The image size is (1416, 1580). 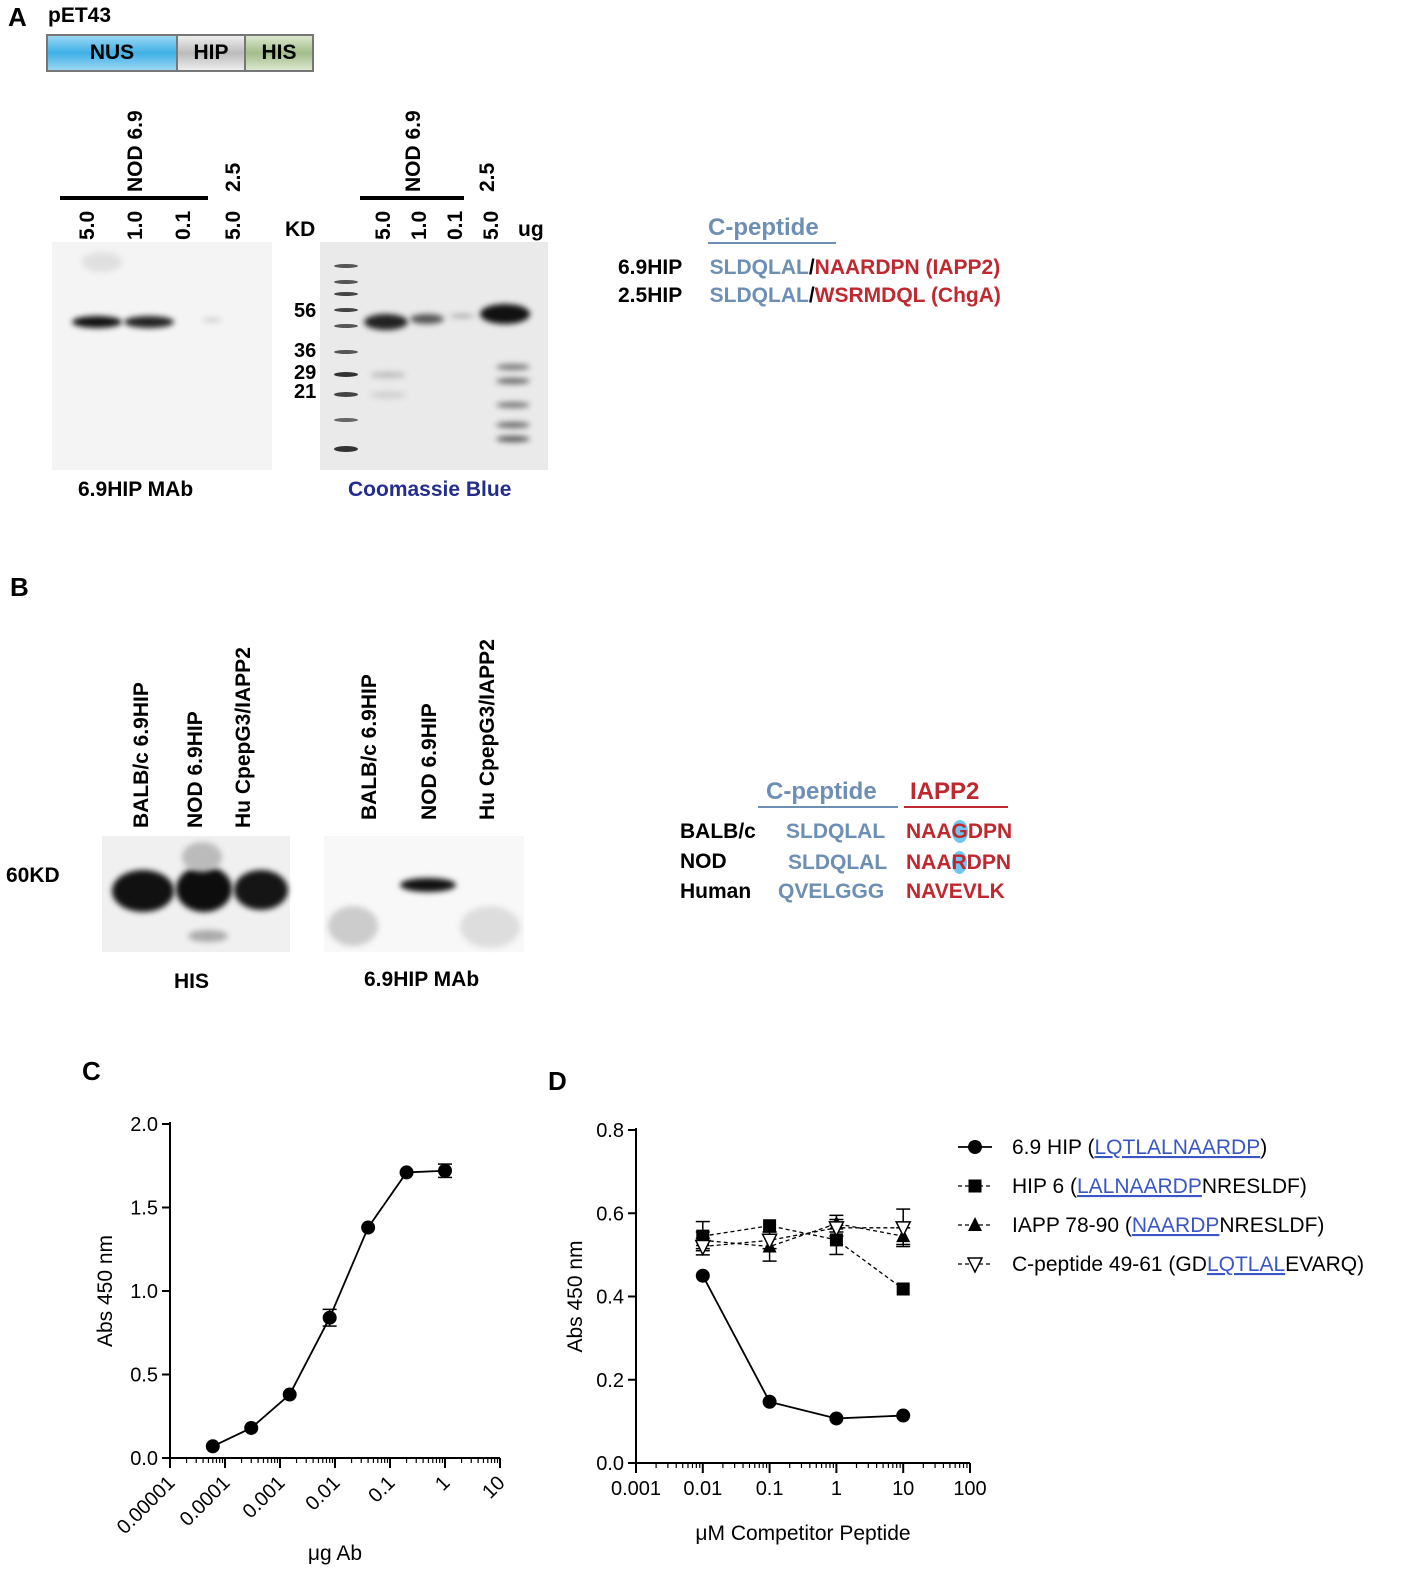 I want to click on blot2-kd-label: KD, so click(x=300, y=229).